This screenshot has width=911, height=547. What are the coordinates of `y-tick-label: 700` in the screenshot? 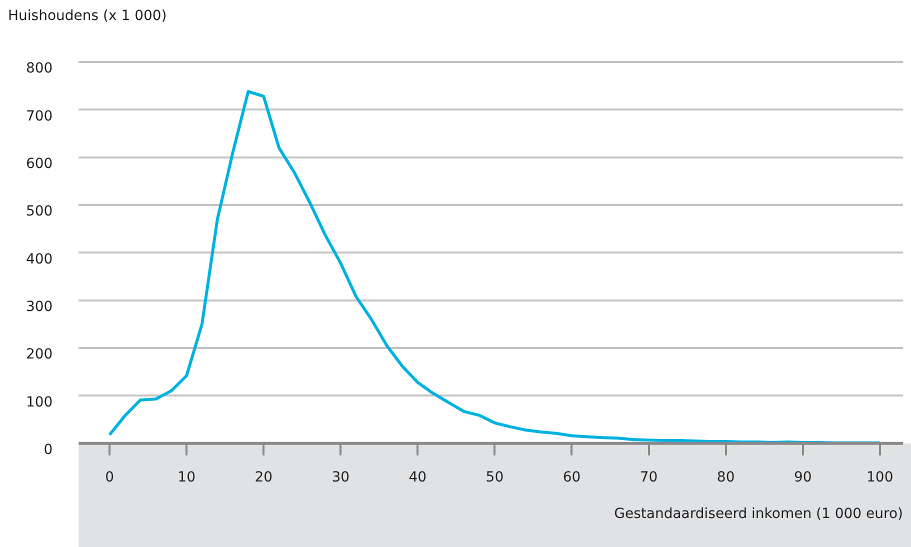 It's located at (39, 116).